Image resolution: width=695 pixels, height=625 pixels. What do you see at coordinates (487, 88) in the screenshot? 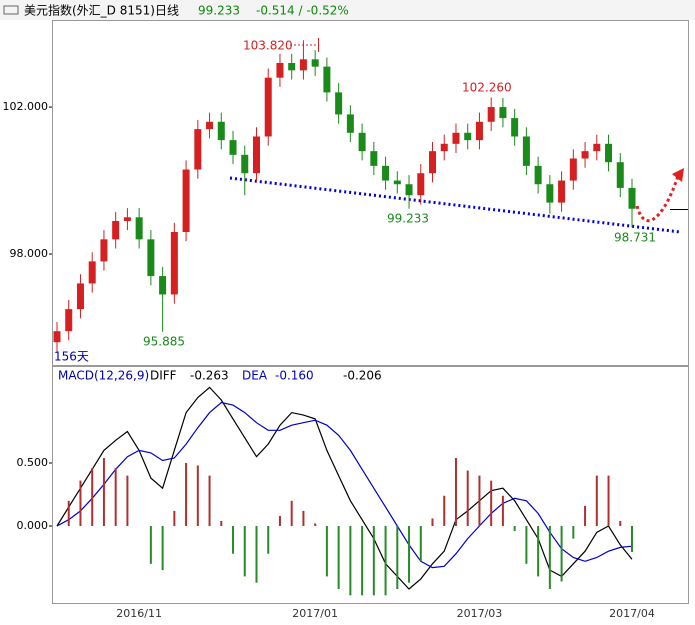
I see `annotation-high-2: 102.260` at bounding box center [487, 88].